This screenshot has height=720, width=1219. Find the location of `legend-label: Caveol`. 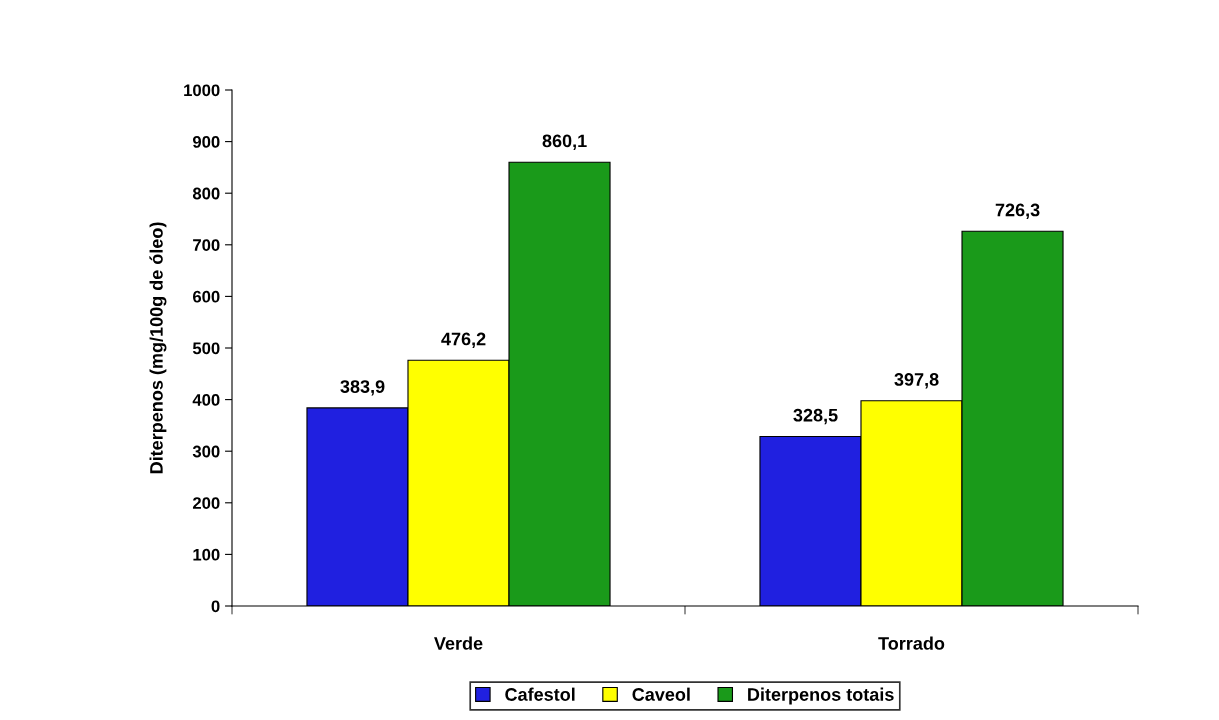

legend-label: Caveol is located at coordinates (661, 694).